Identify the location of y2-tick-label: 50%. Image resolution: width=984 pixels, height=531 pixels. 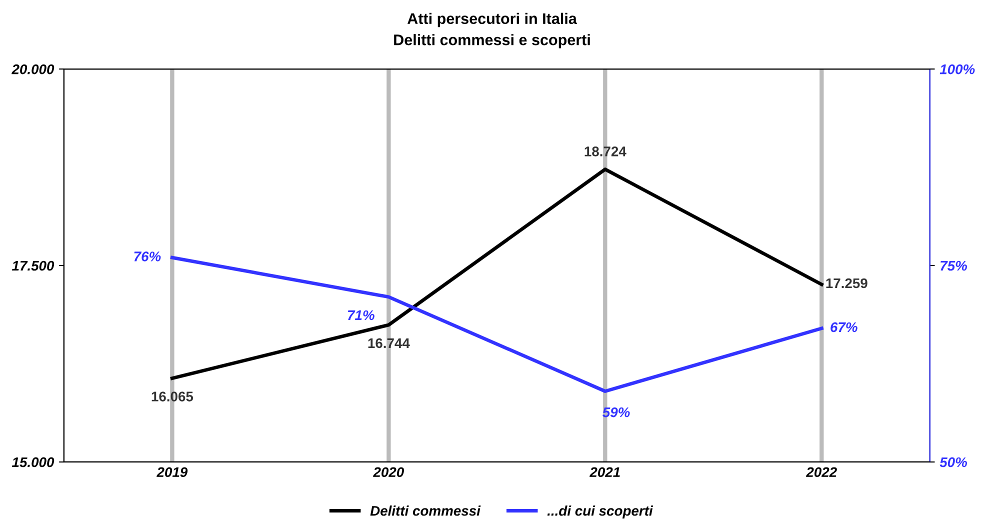
(954, 462).